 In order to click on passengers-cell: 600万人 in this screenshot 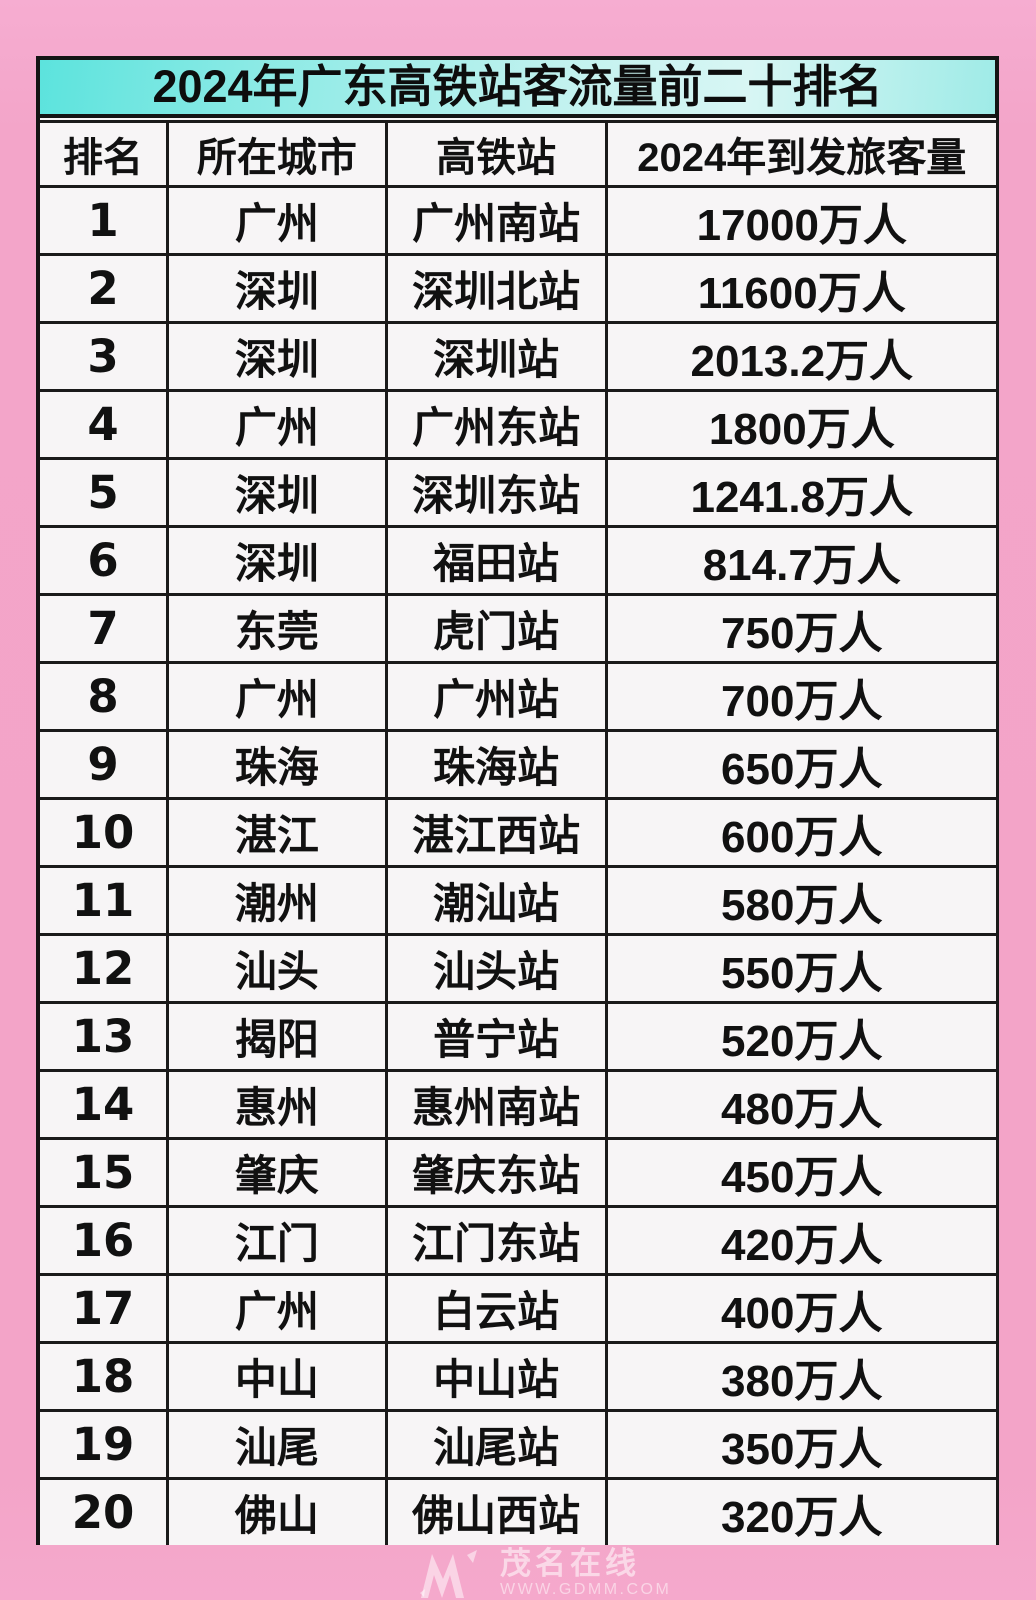, I will do `click(802, 832)`.